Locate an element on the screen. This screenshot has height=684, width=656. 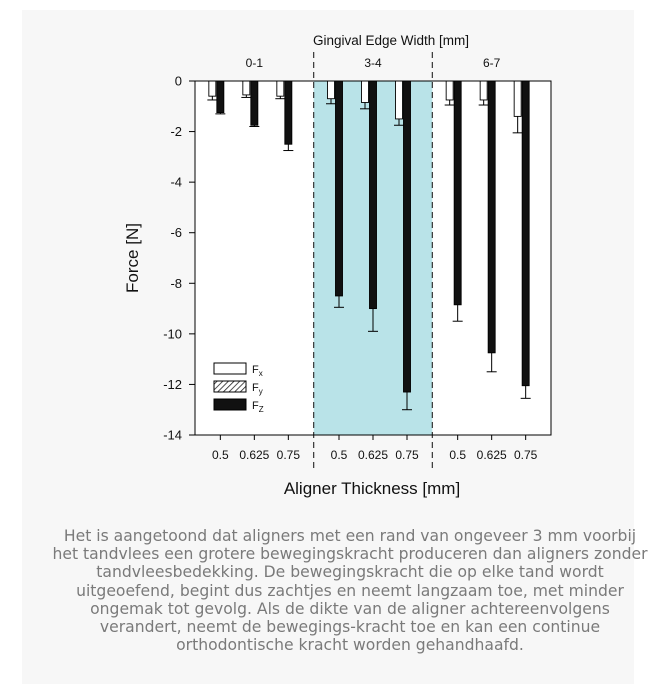
y-tick-label: -12 is located at coordinates (172, 384).